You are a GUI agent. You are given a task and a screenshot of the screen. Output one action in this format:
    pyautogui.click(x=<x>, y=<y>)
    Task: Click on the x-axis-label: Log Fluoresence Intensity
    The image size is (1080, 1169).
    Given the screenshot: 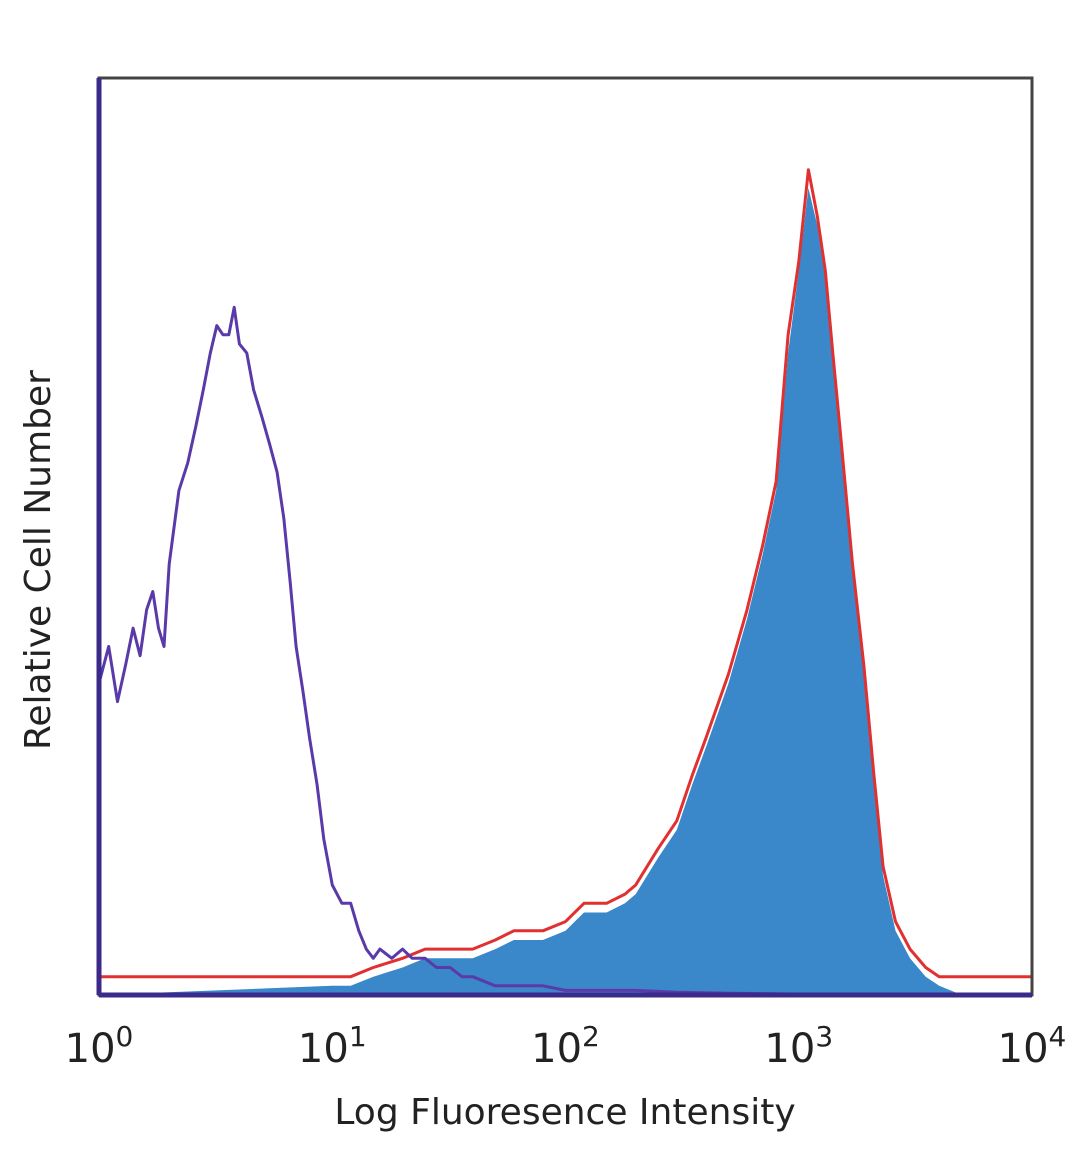 What is the action you would take?
    pyautogui.click(x=564, y=1112)
    